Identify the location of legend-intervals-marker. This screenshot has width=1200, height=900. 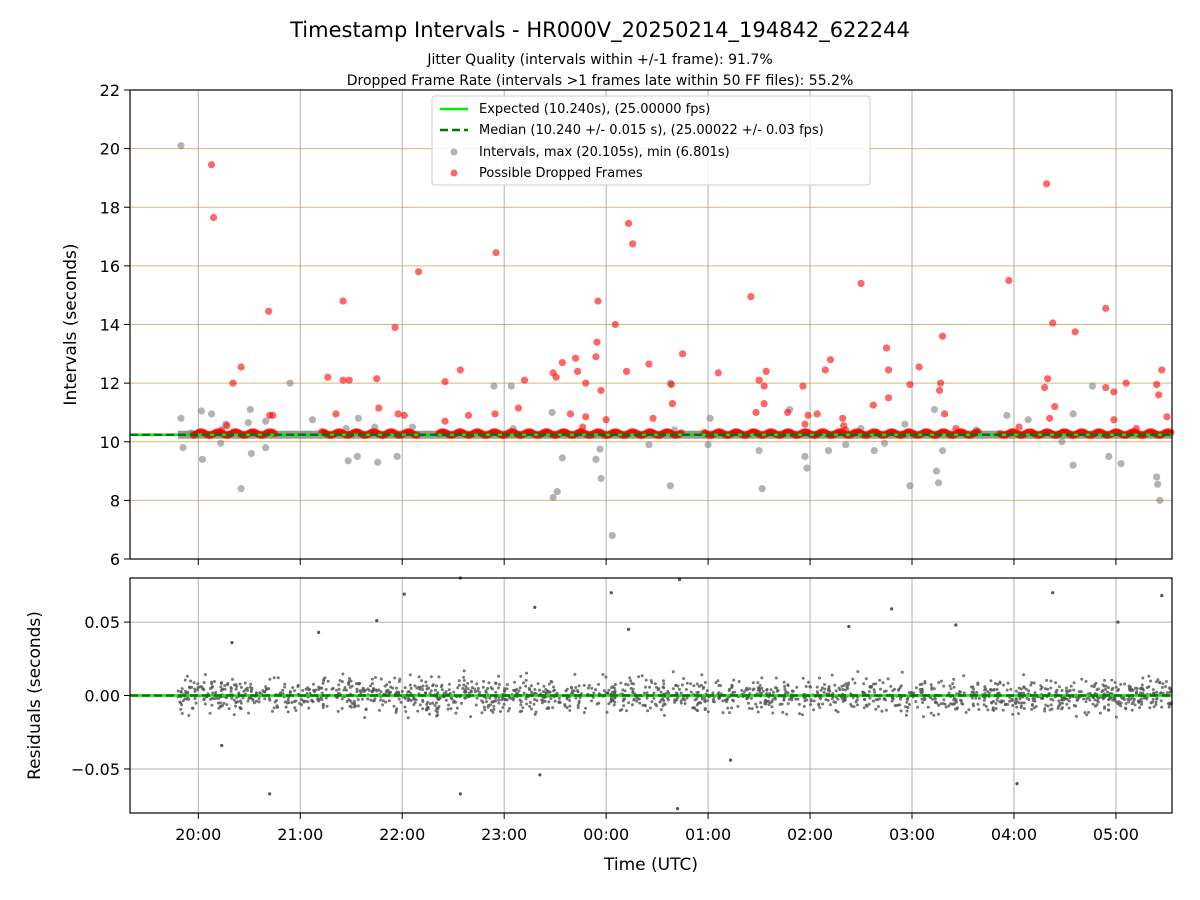
(454, 152).